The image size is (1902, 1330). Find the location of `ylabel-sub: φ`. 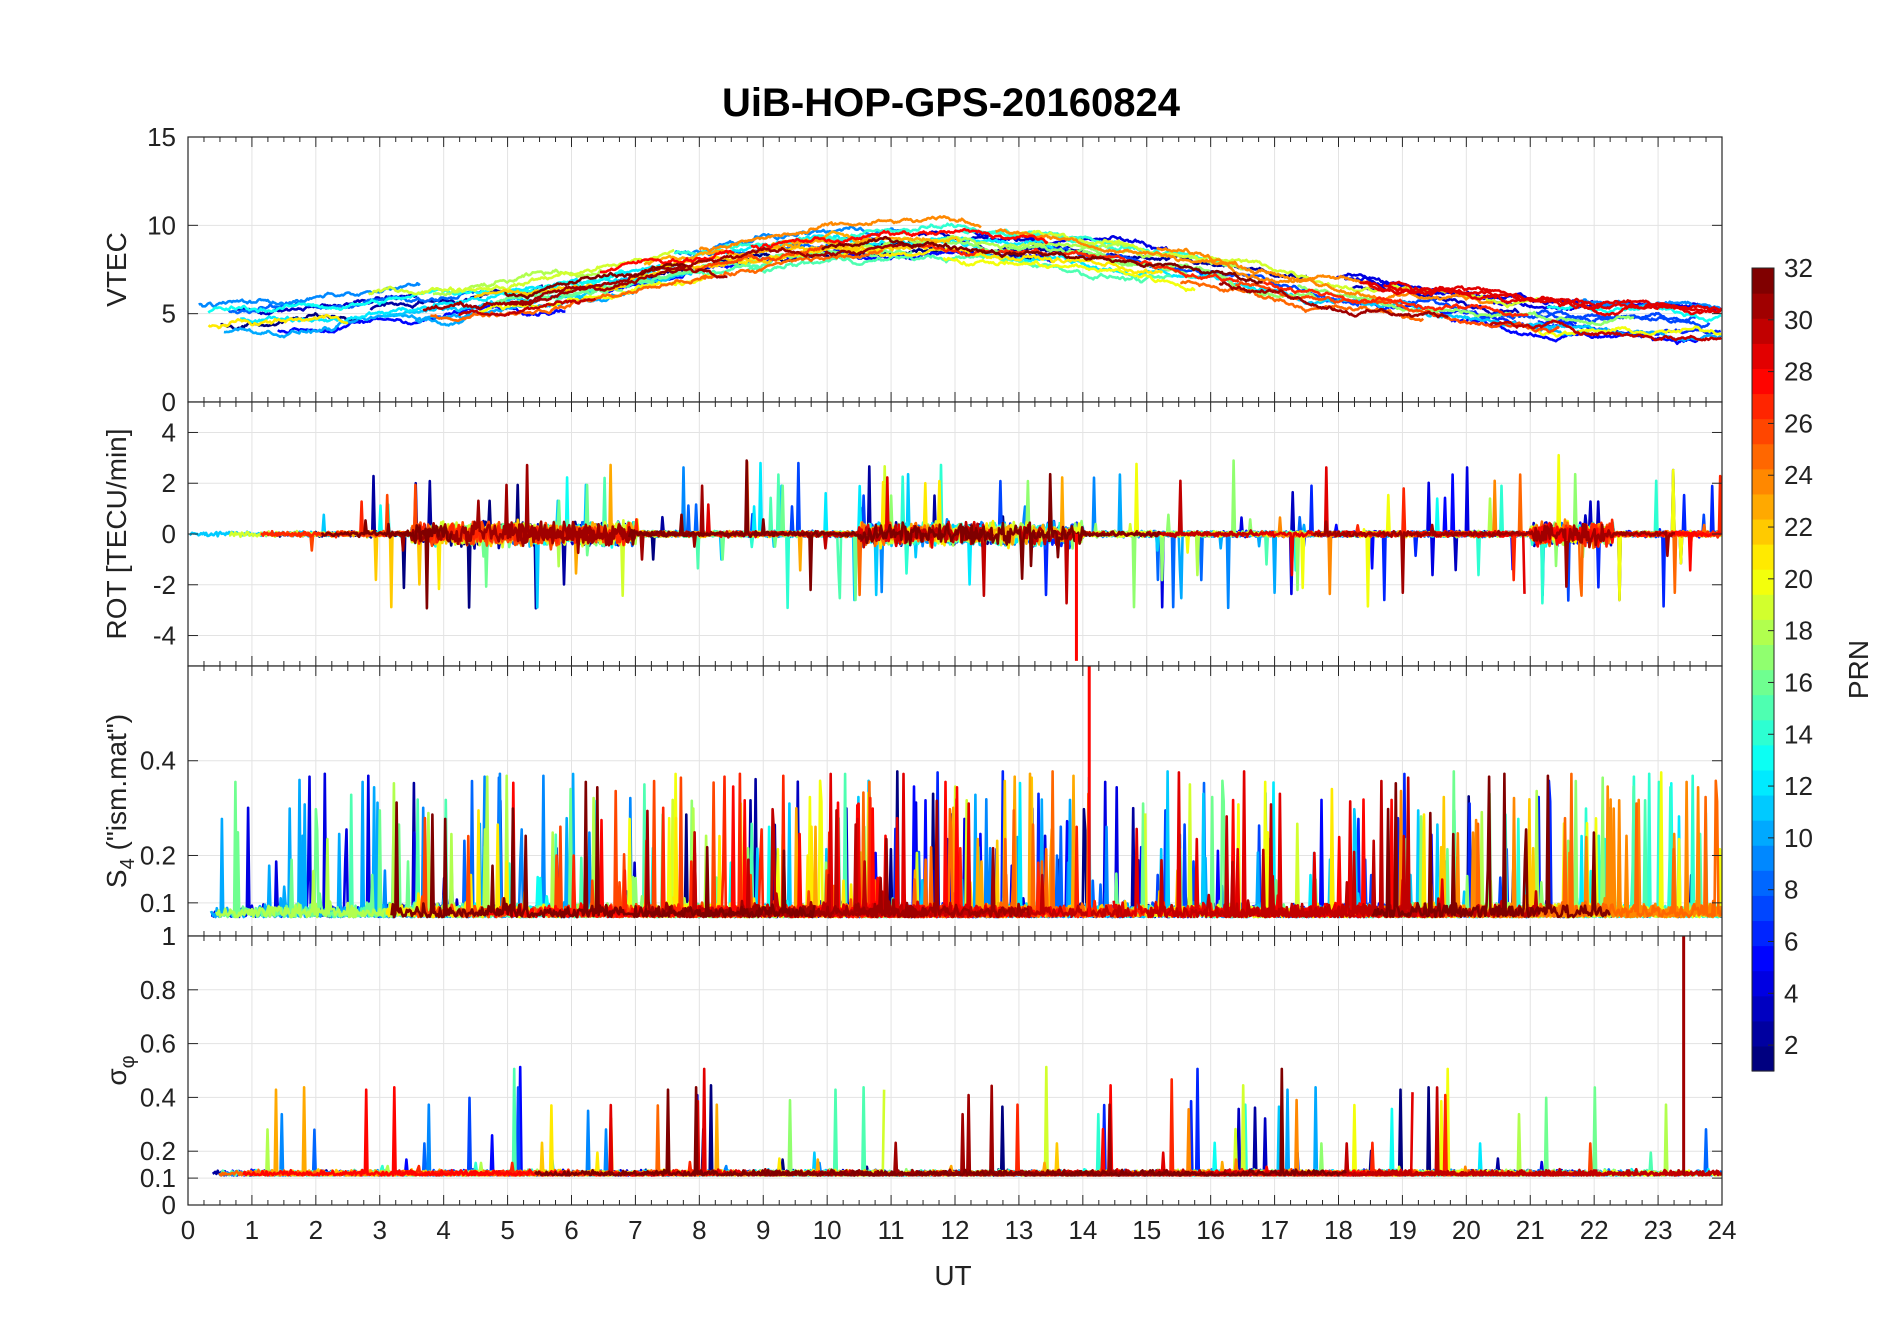

ylabel-sub: φ is located at coordinates (128, 1061).